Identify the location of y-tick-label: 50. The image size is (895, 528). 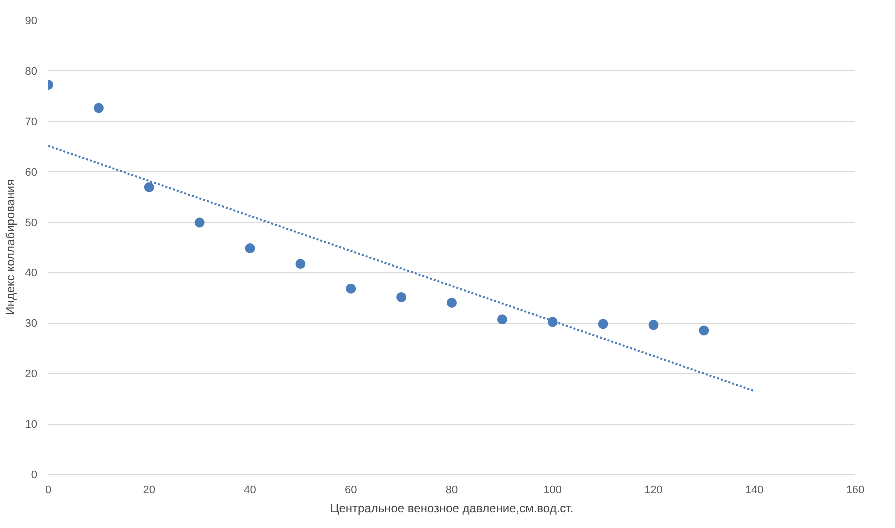
(31, 223).